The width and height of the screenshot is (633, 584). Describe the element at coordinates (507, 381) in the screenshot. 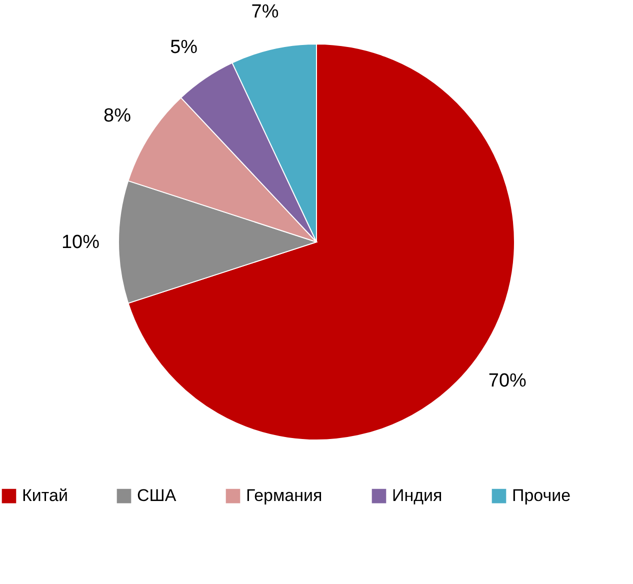

I see `data-label: 70%` at that location.